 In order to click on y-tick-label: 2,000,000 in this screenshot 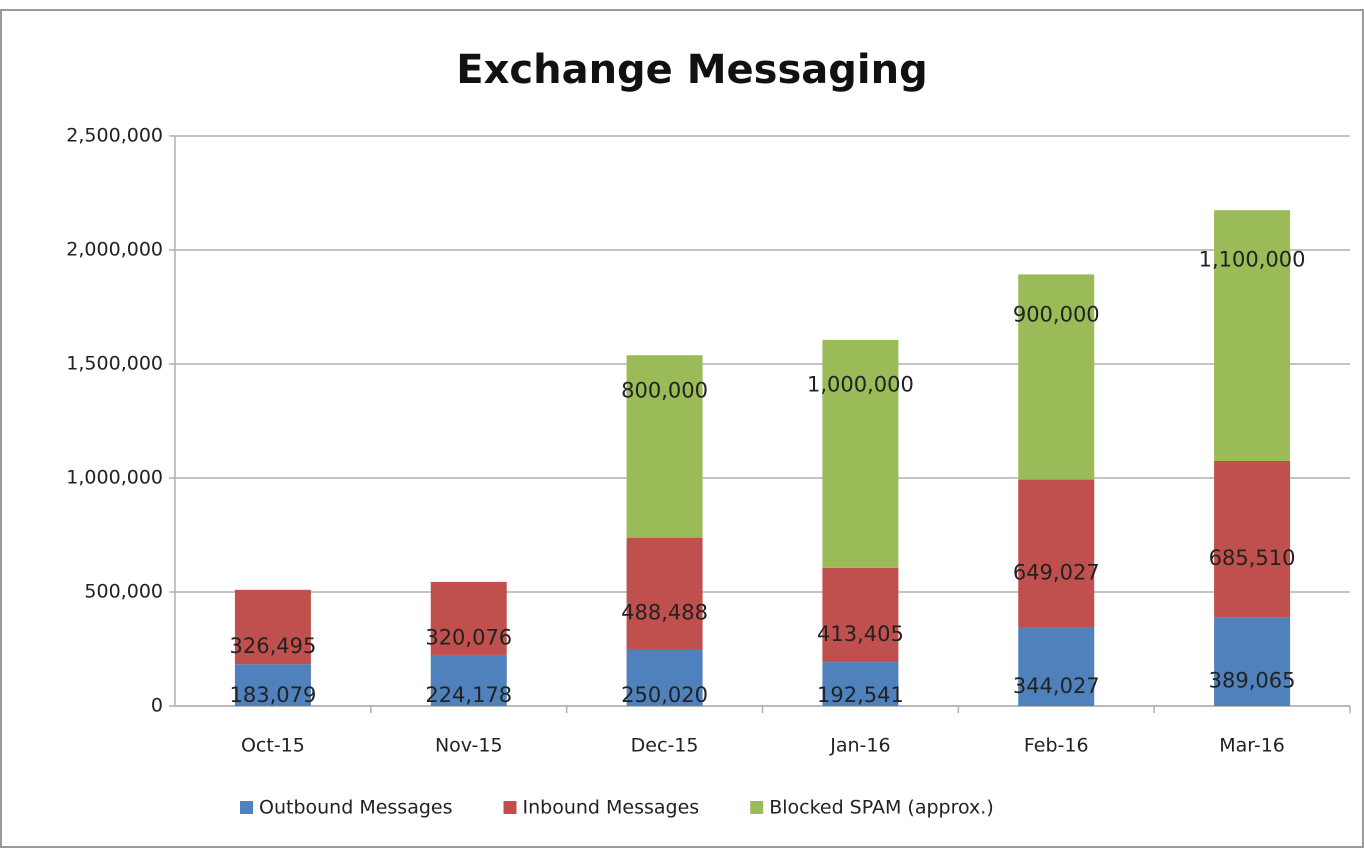, I will do `click(114, 250)`.